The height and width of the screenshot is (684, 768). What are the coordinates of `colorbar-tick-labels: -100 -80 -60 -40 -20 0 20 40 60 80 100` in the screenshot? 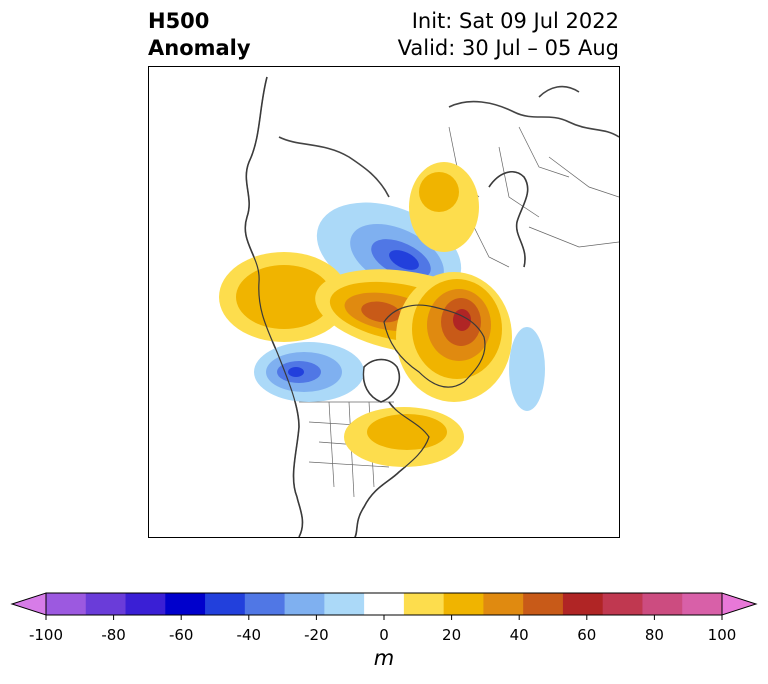 It's located at (384, 636).